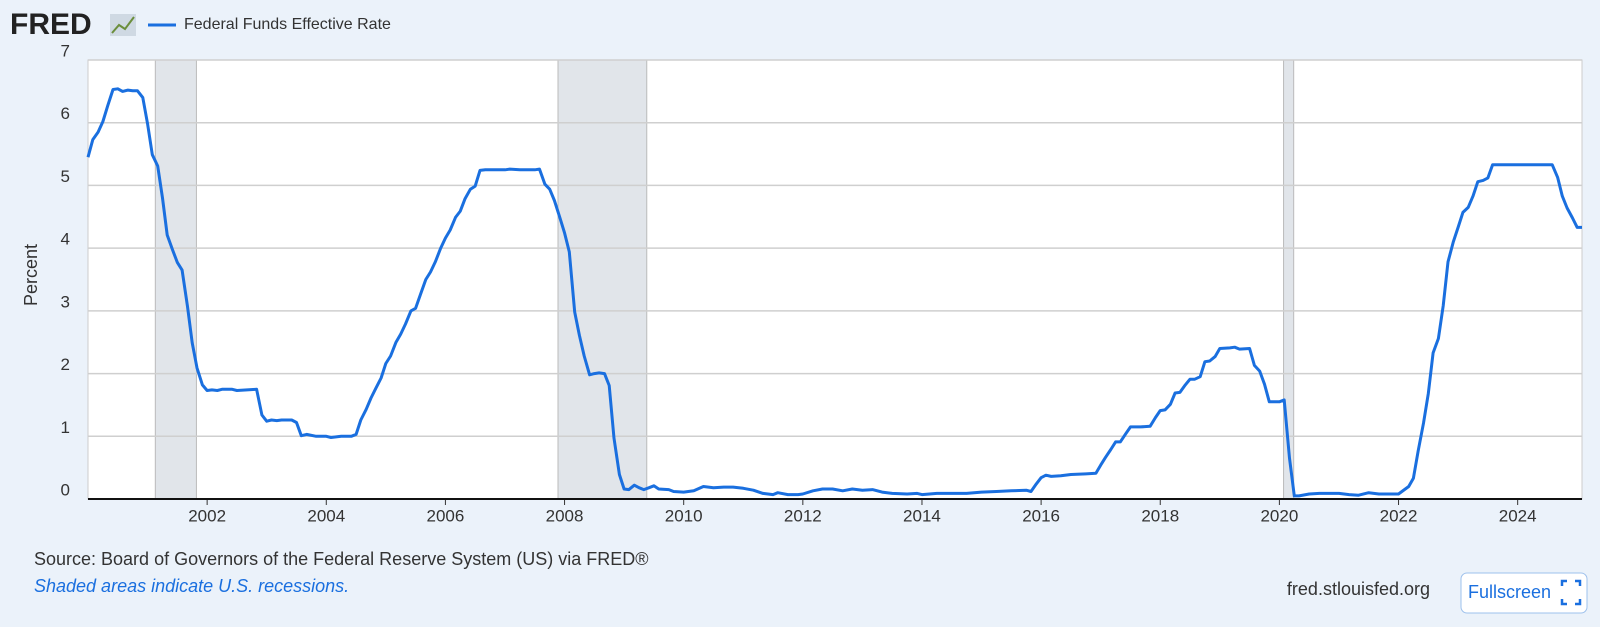 Image resolution: width=1600 pixels, height=627 pixels. Describe the element at coordinates (65, 176) in the screenshot. I see `y-tick-label: 5` at that location.